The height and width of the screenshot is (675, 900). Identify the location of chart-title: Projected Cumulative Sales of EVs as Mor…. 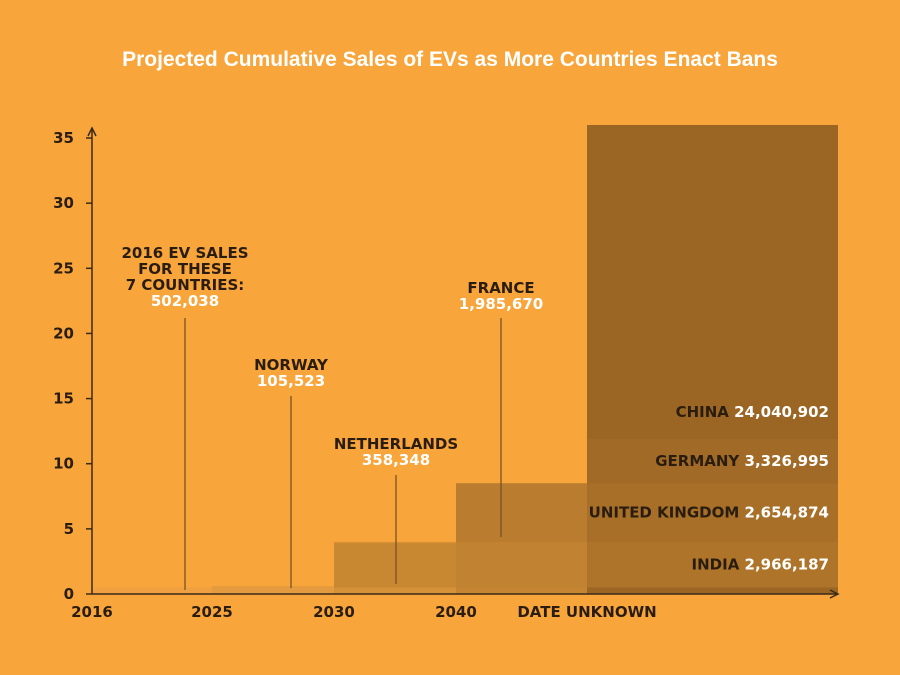
(450, 59).